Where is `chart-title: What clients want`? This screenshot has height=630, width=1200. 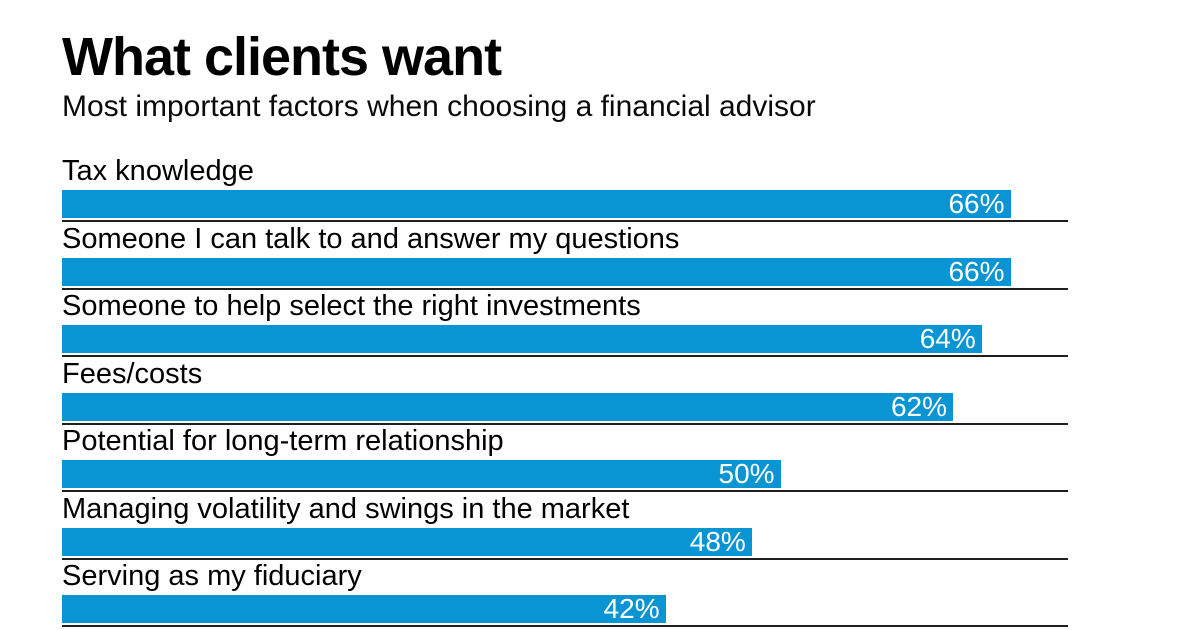
chart-title: What clients want is located at coordinates (282, 57).